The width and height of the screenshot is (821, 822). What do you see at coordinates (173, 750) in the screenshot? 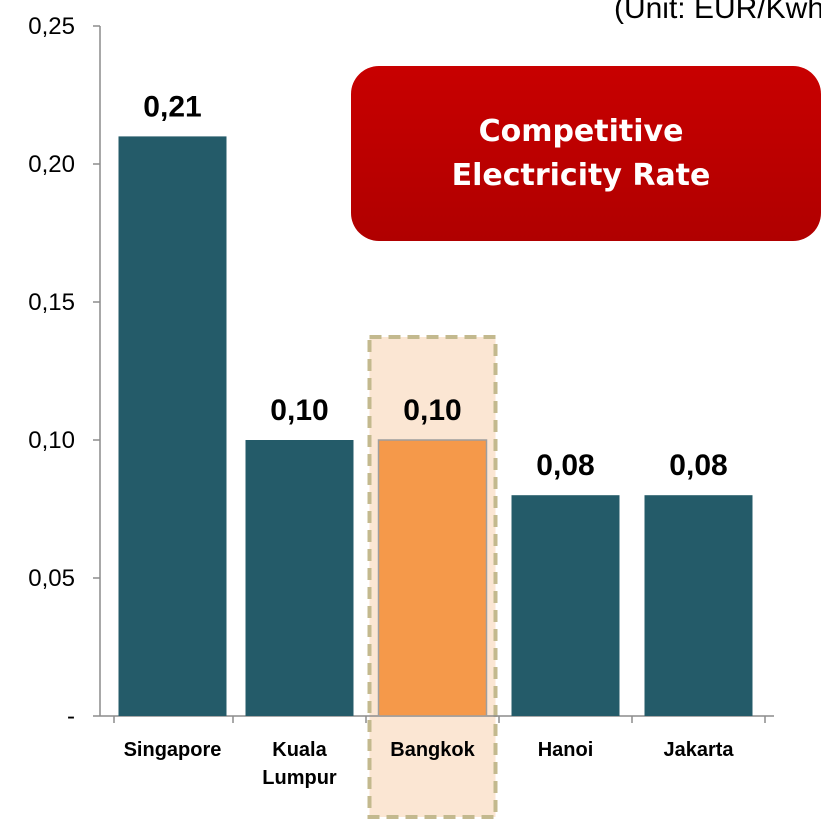
I see `category-label: Singapore` at bounding box center [173, 750].